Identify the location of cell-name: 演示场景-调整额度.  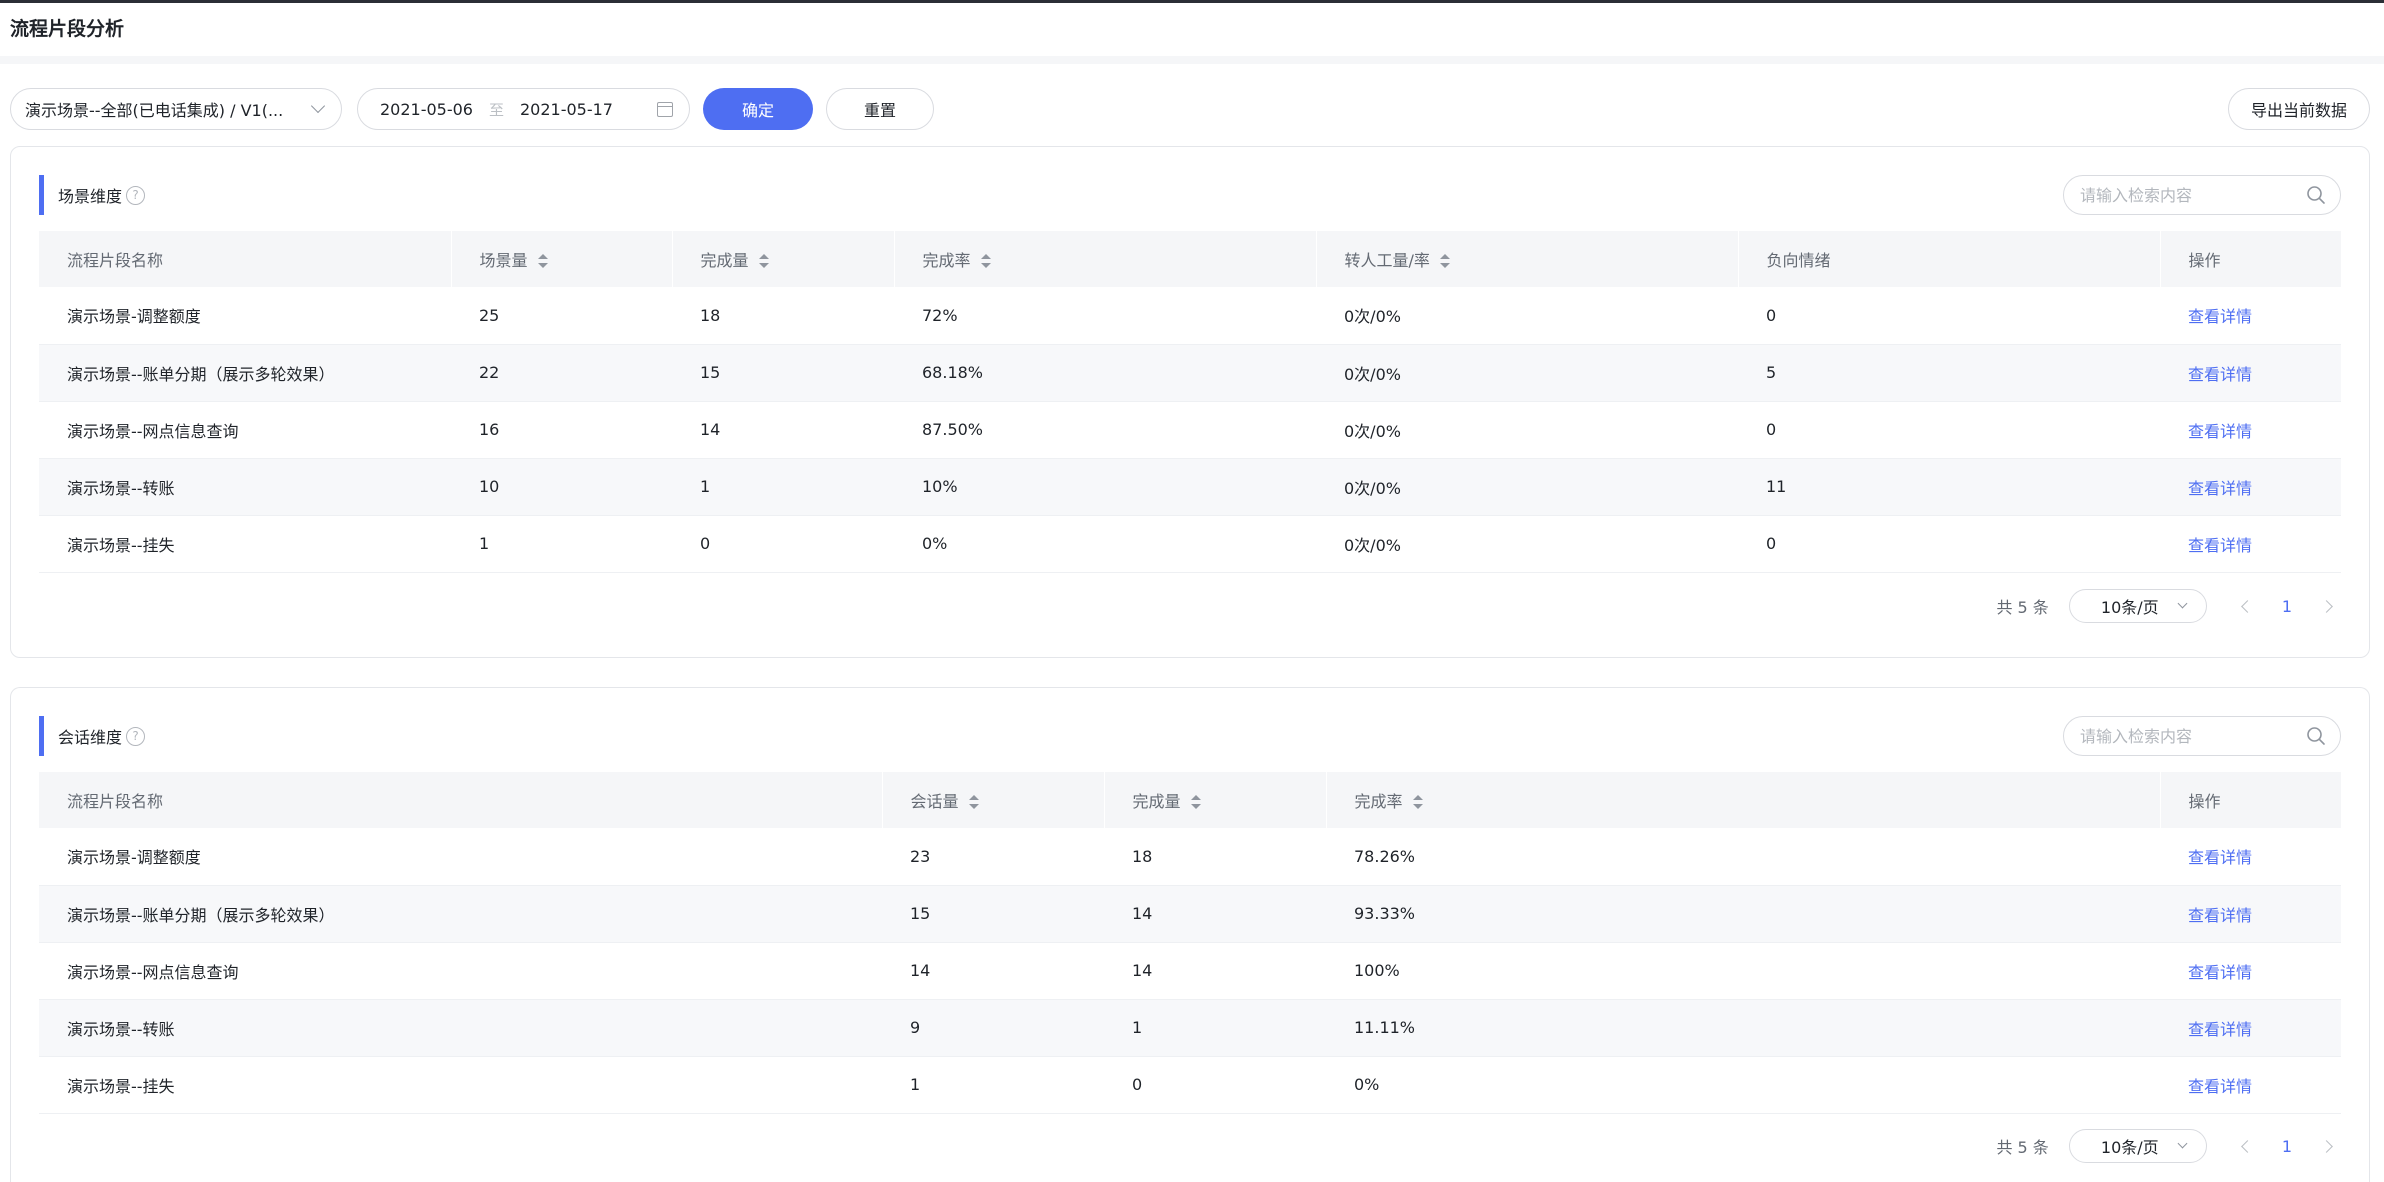
(245, 316).